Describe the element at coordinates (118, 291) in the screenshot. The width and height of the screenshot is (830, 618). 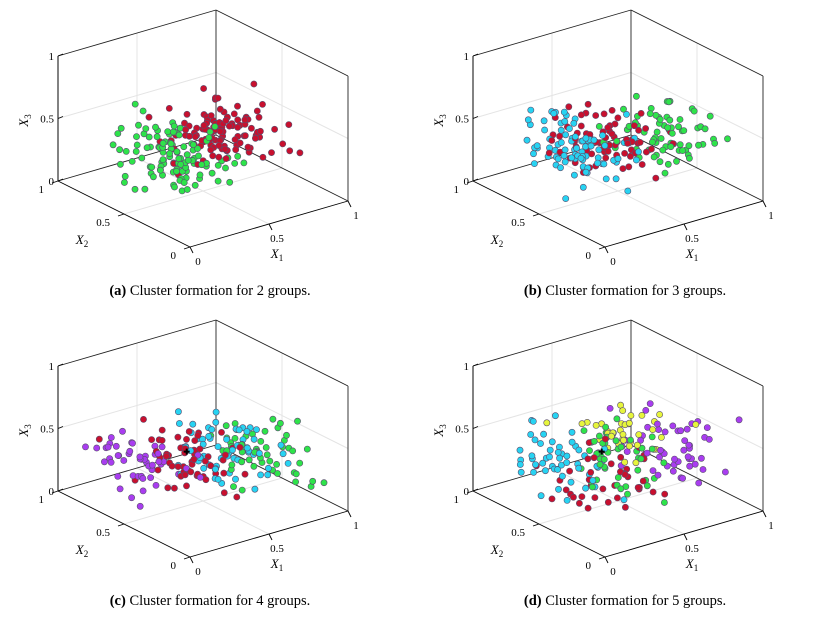
I see `caption-label: (a)` at that location.